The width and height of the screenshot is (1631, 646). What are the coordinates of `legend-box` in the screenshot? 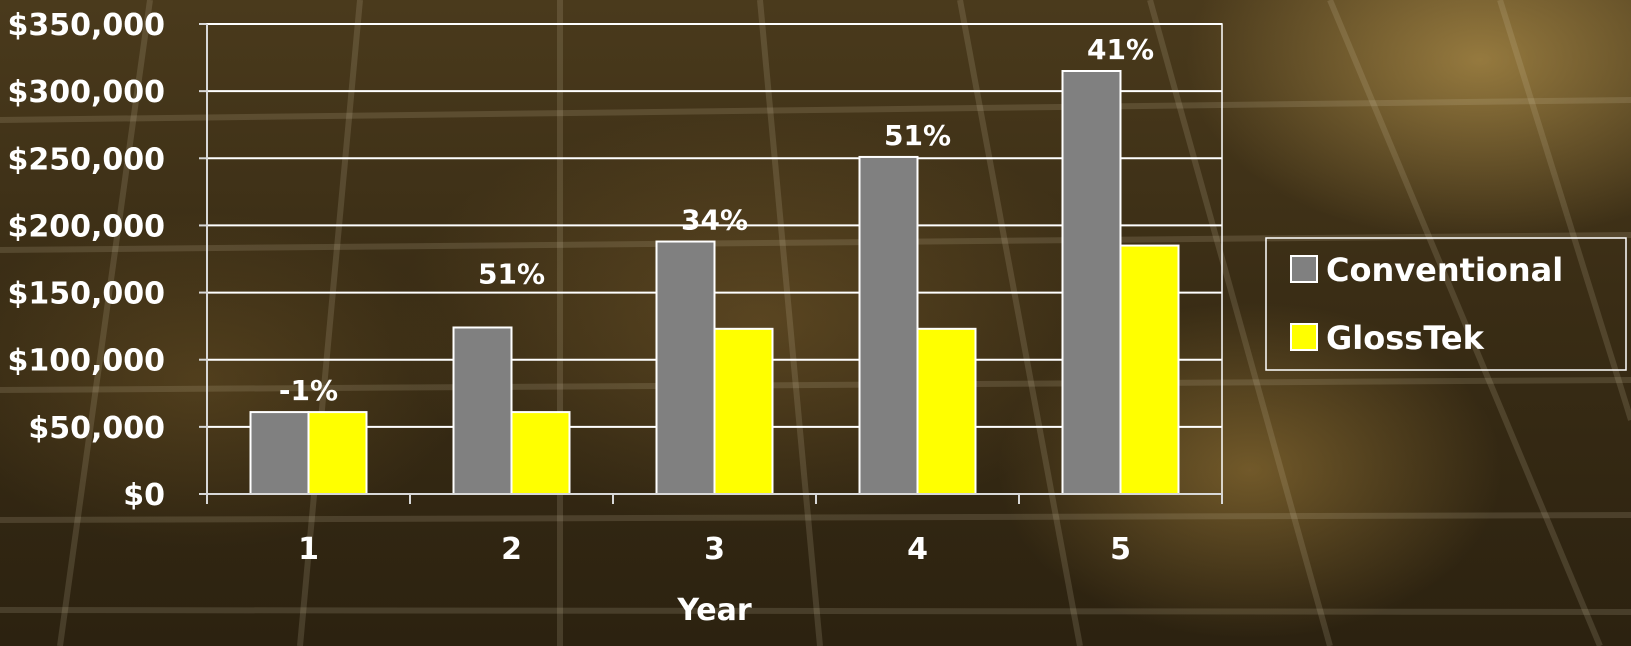 It's located at (1446, 304).